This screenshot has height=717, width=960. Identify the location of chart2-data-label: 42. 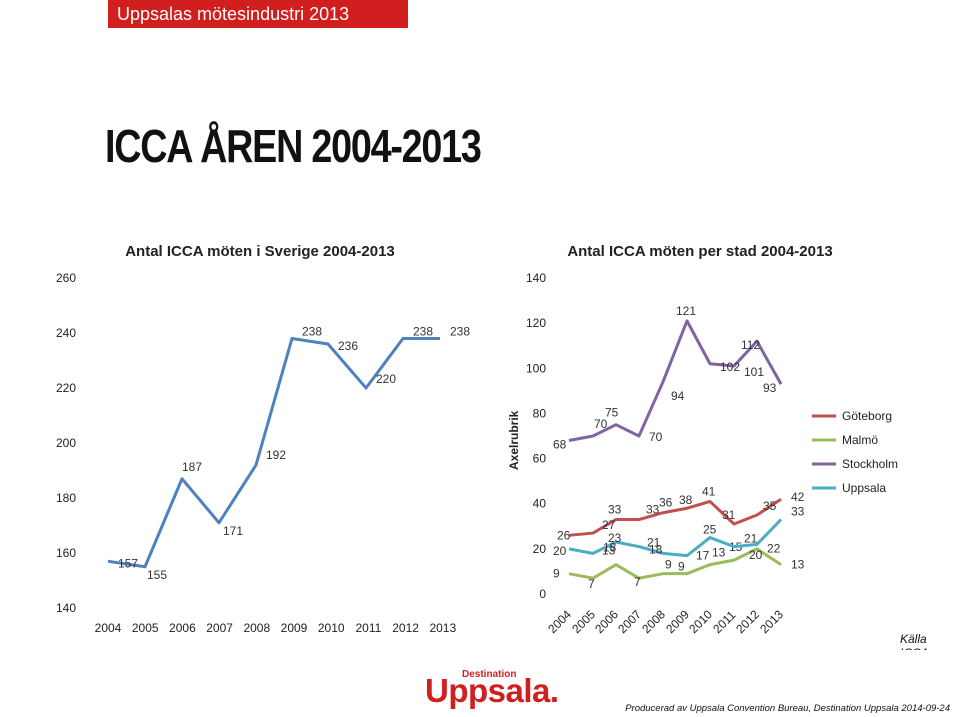
(798, 497).